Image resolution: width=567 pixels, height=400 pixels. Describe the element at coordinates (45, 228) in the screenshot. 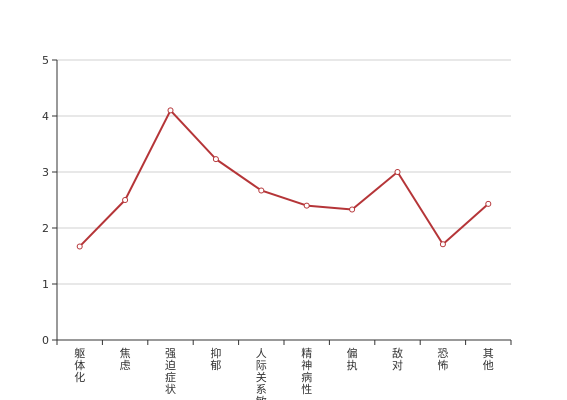

I see `y-tick-label: 2` at that location.